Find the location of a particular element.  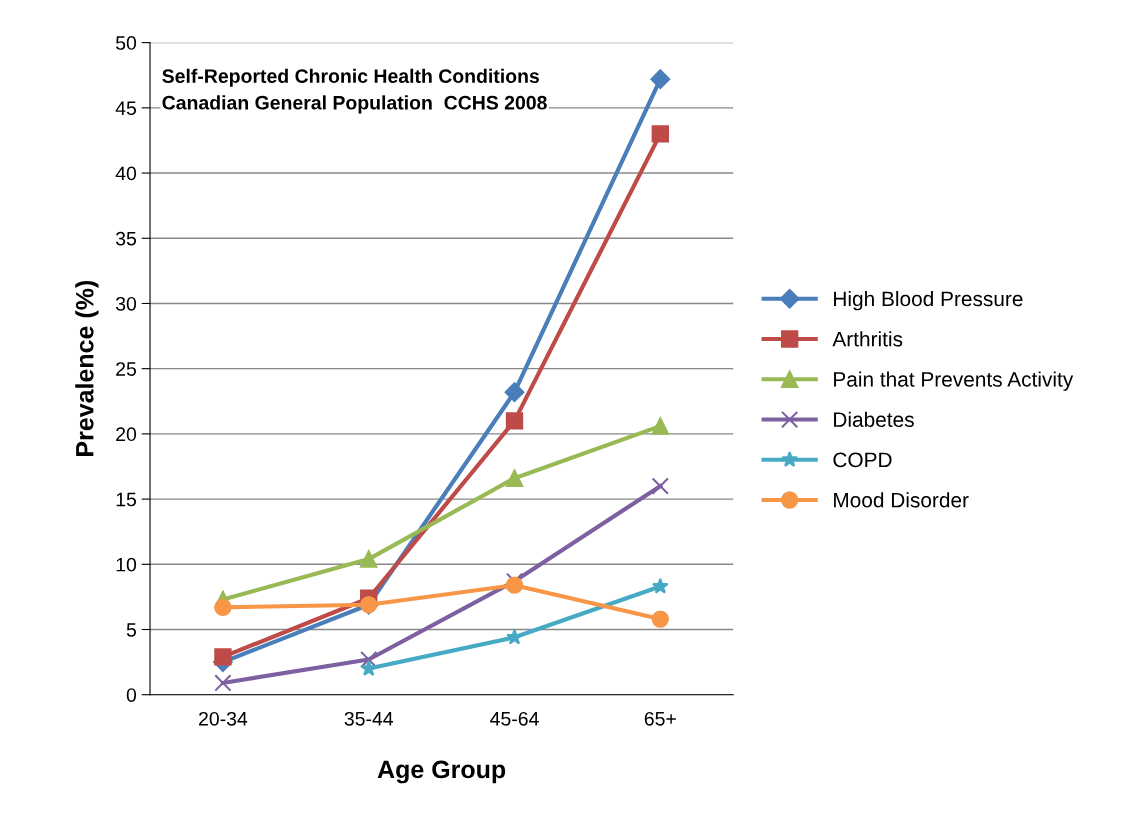

x-tick-label: 65+ is located at coordinates (660, 718).